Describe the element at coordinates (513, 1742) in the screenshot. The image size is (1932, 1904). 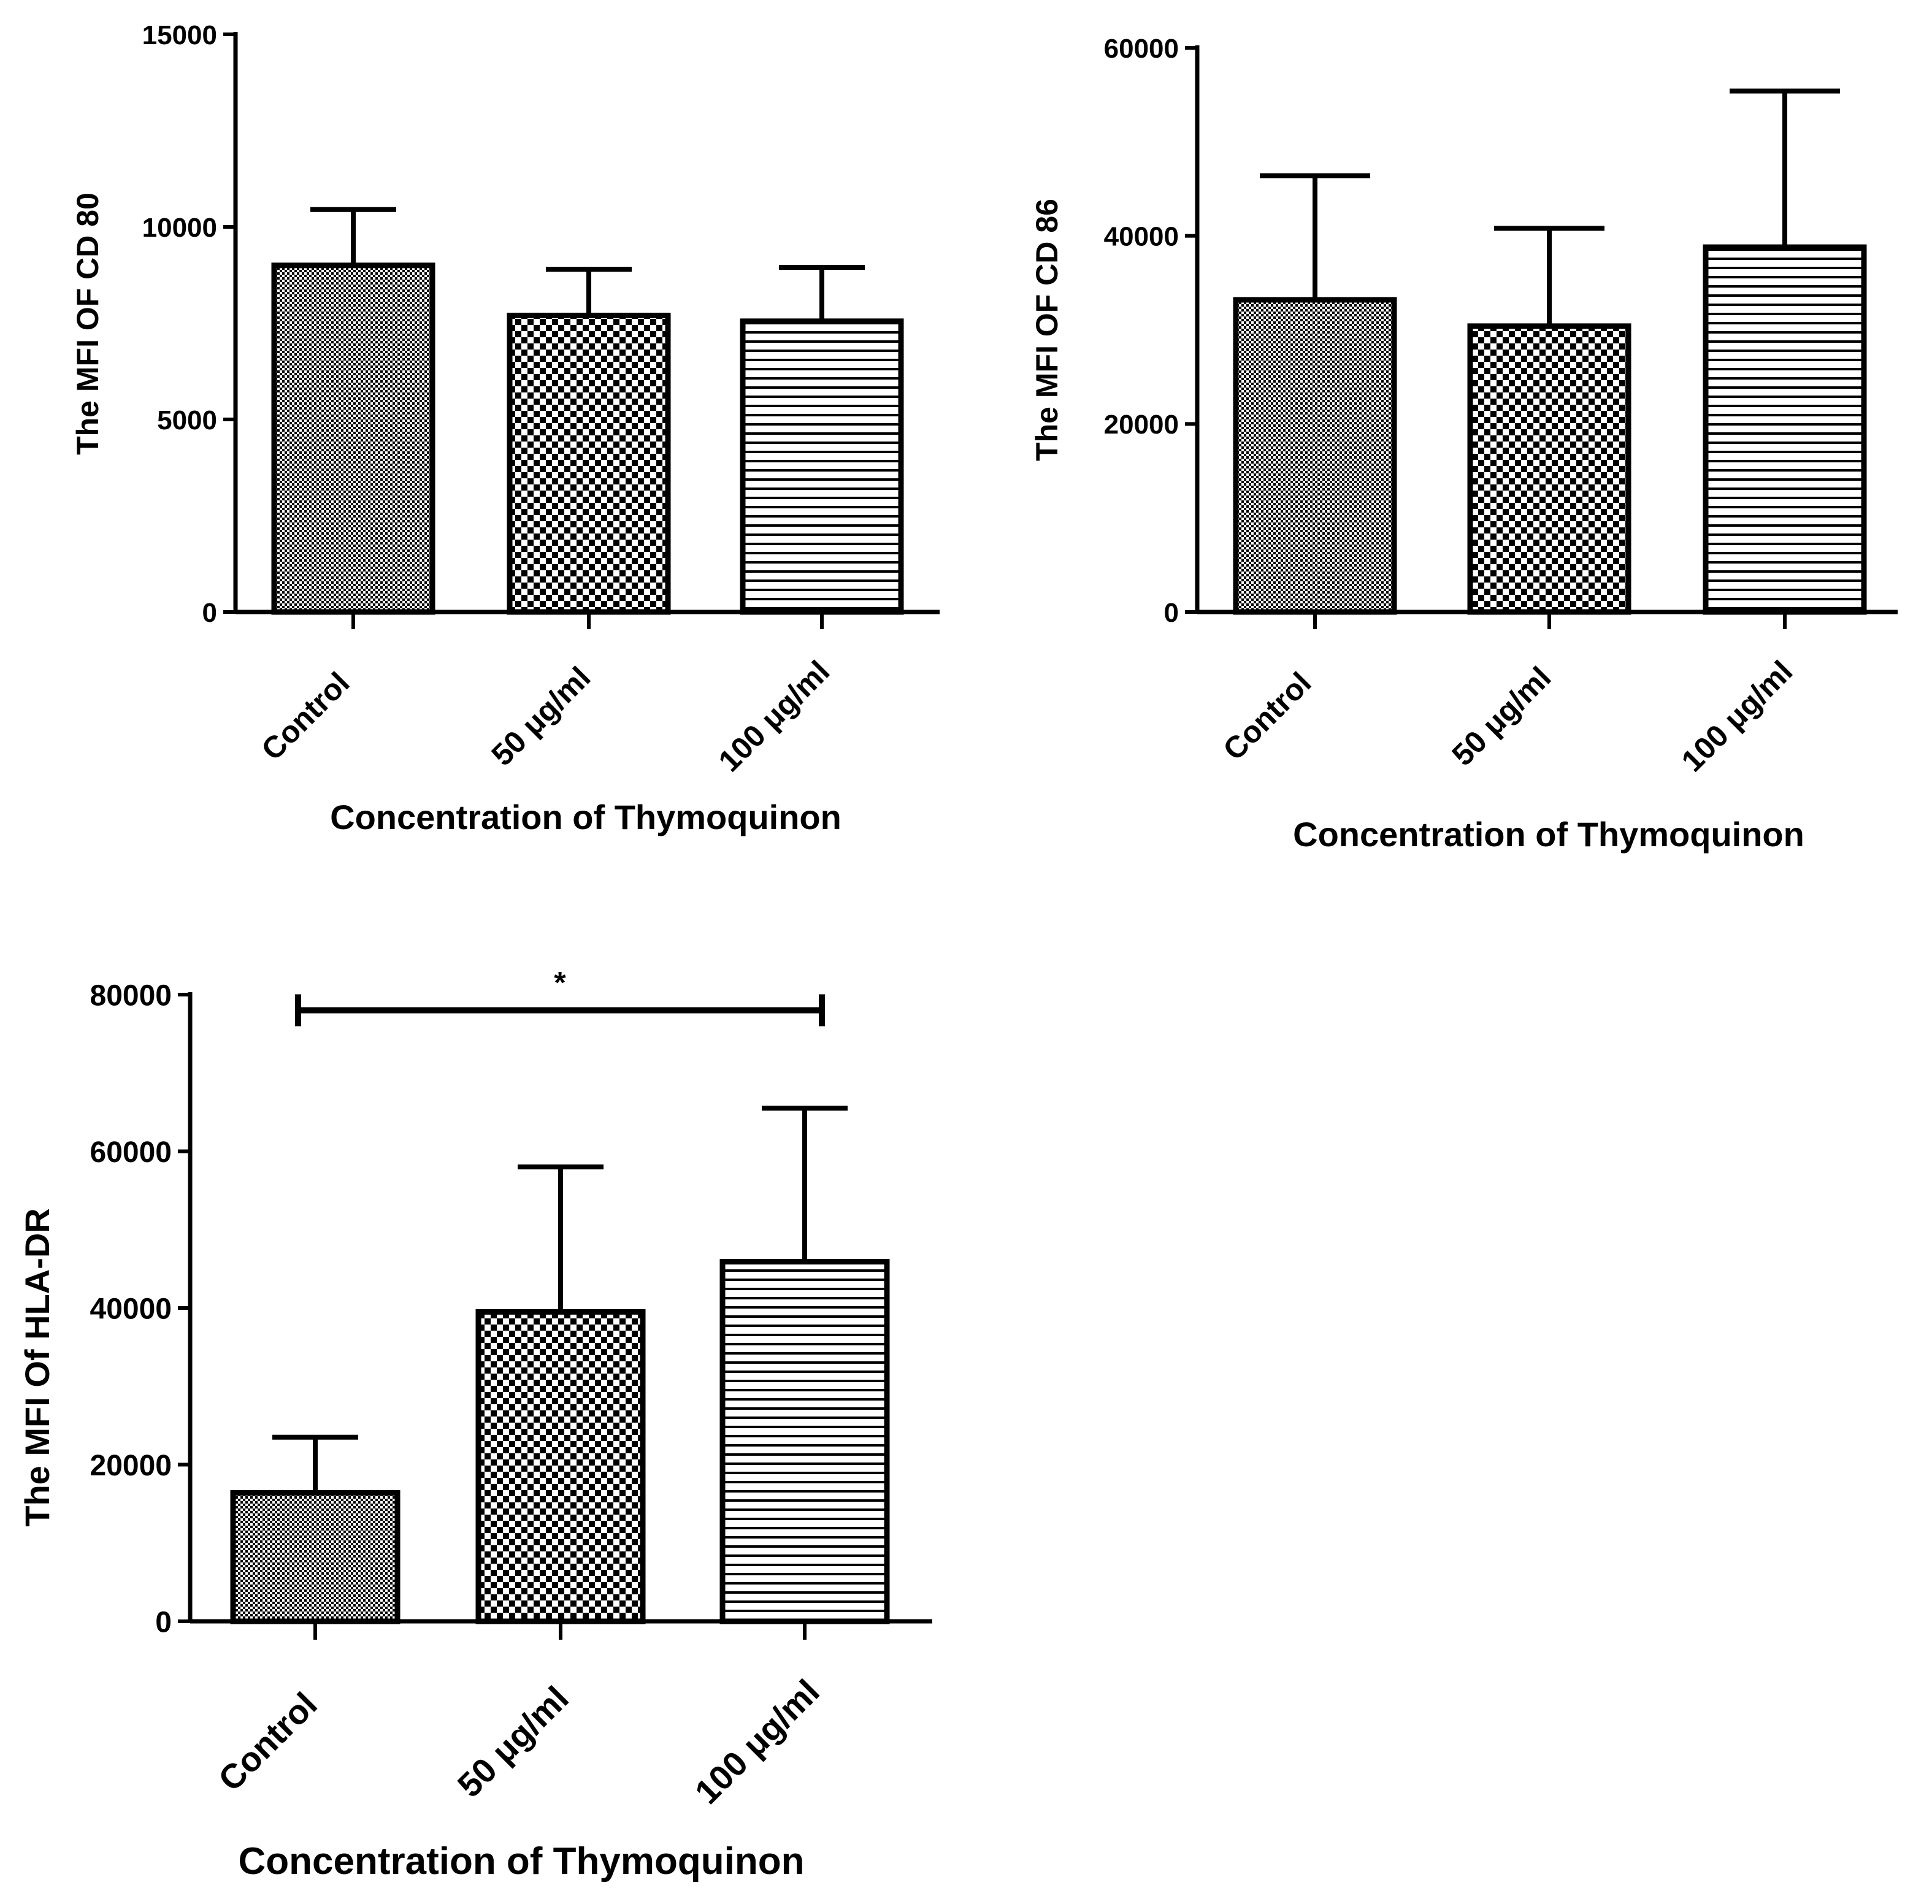
I see `category-label-hladr-1: 50 μg/ml` at that location.